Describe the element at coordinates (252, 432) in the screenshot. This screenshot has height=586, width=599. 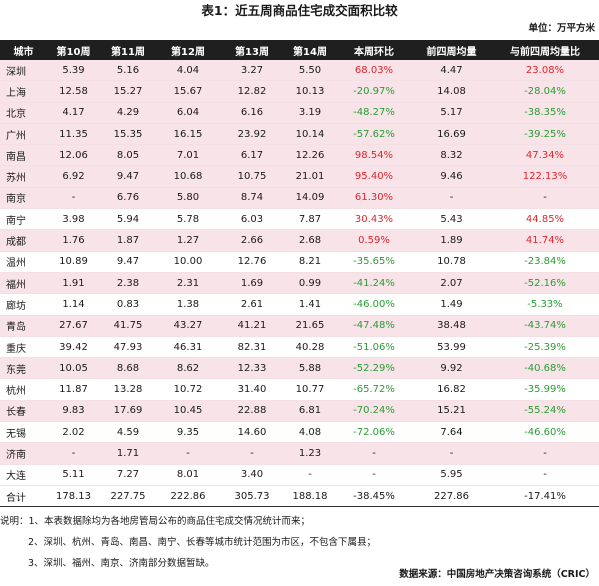
I see `week-13-cell: 14.60` at that location.